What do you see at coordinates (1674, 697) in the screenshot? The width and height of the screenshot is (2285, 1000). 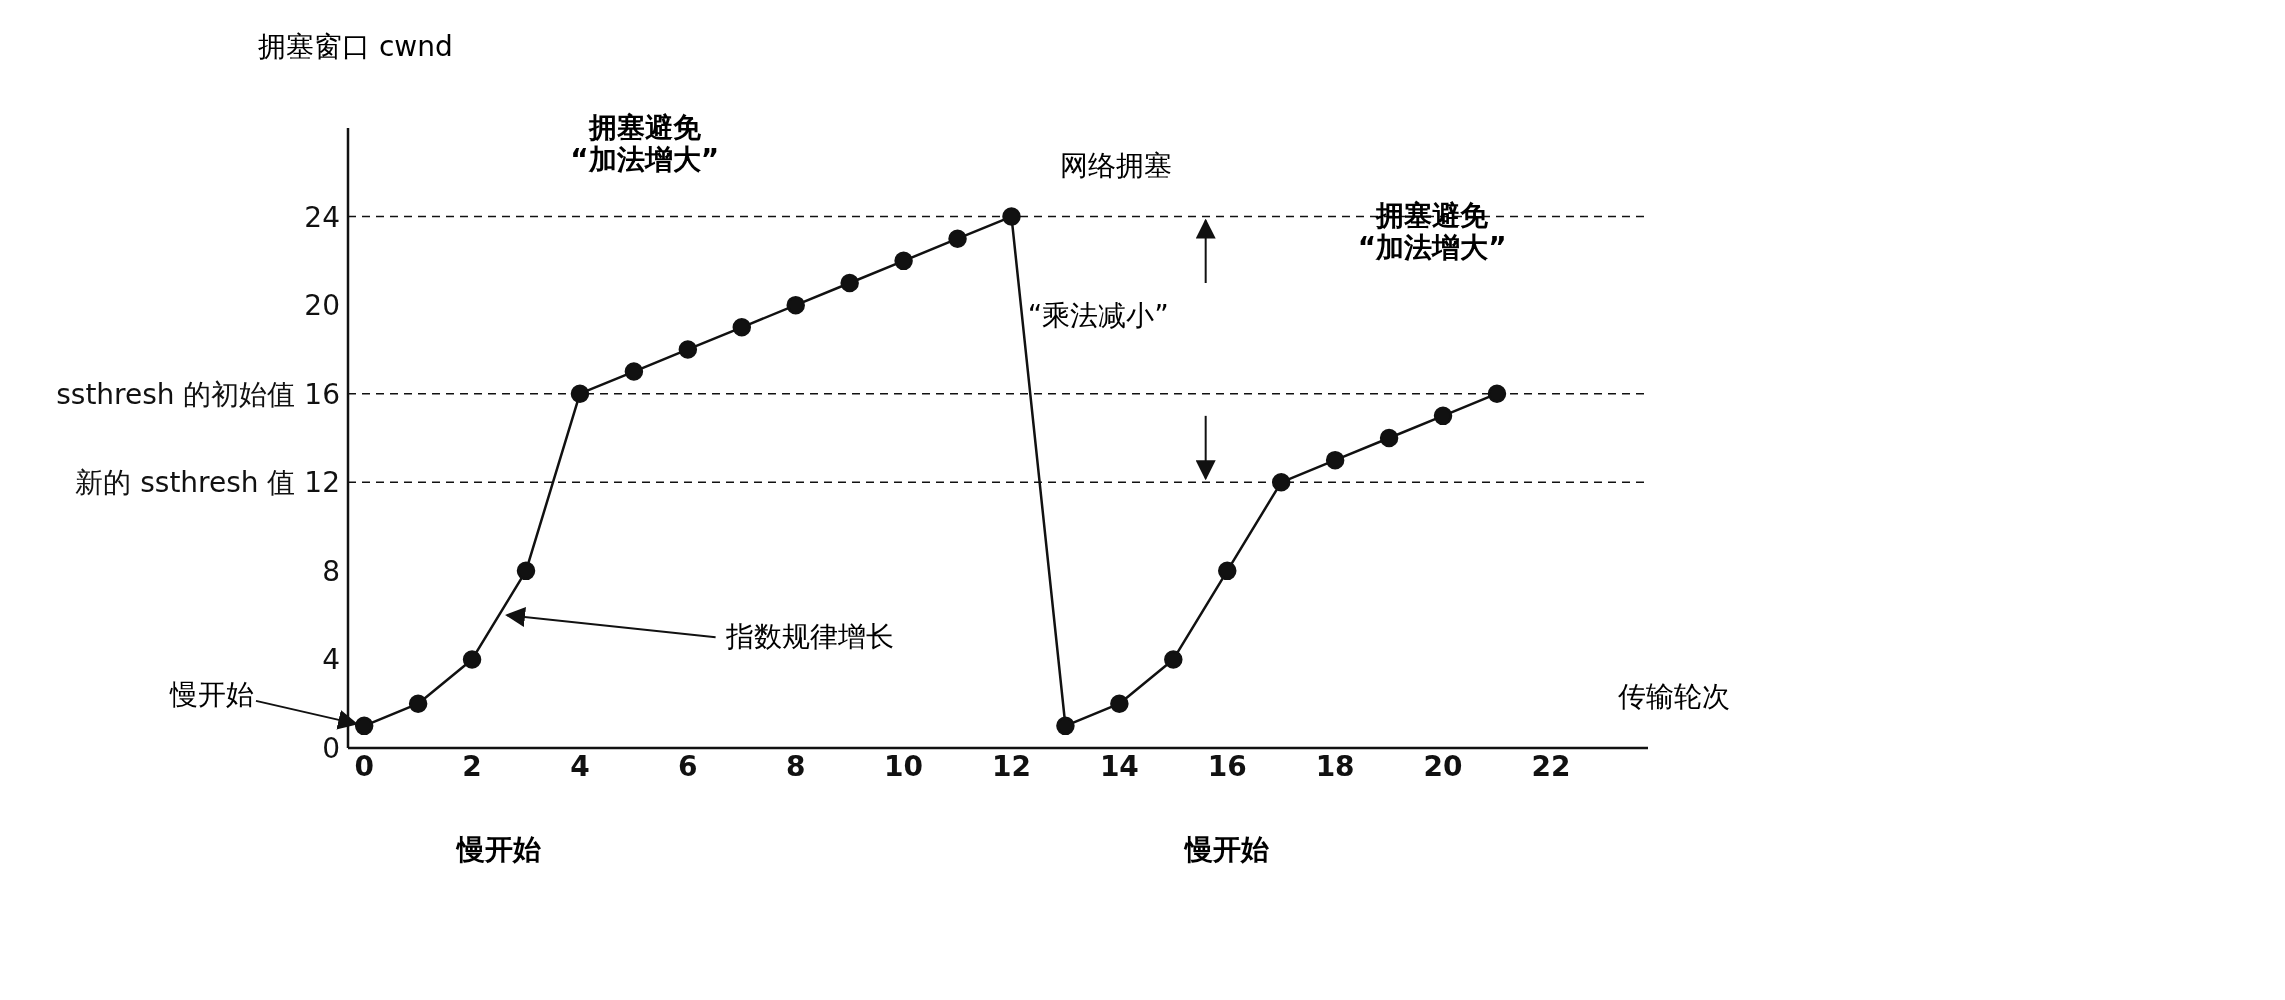 I see `x-axis-title: 传输轮次` at bounding box center [1674, 697].